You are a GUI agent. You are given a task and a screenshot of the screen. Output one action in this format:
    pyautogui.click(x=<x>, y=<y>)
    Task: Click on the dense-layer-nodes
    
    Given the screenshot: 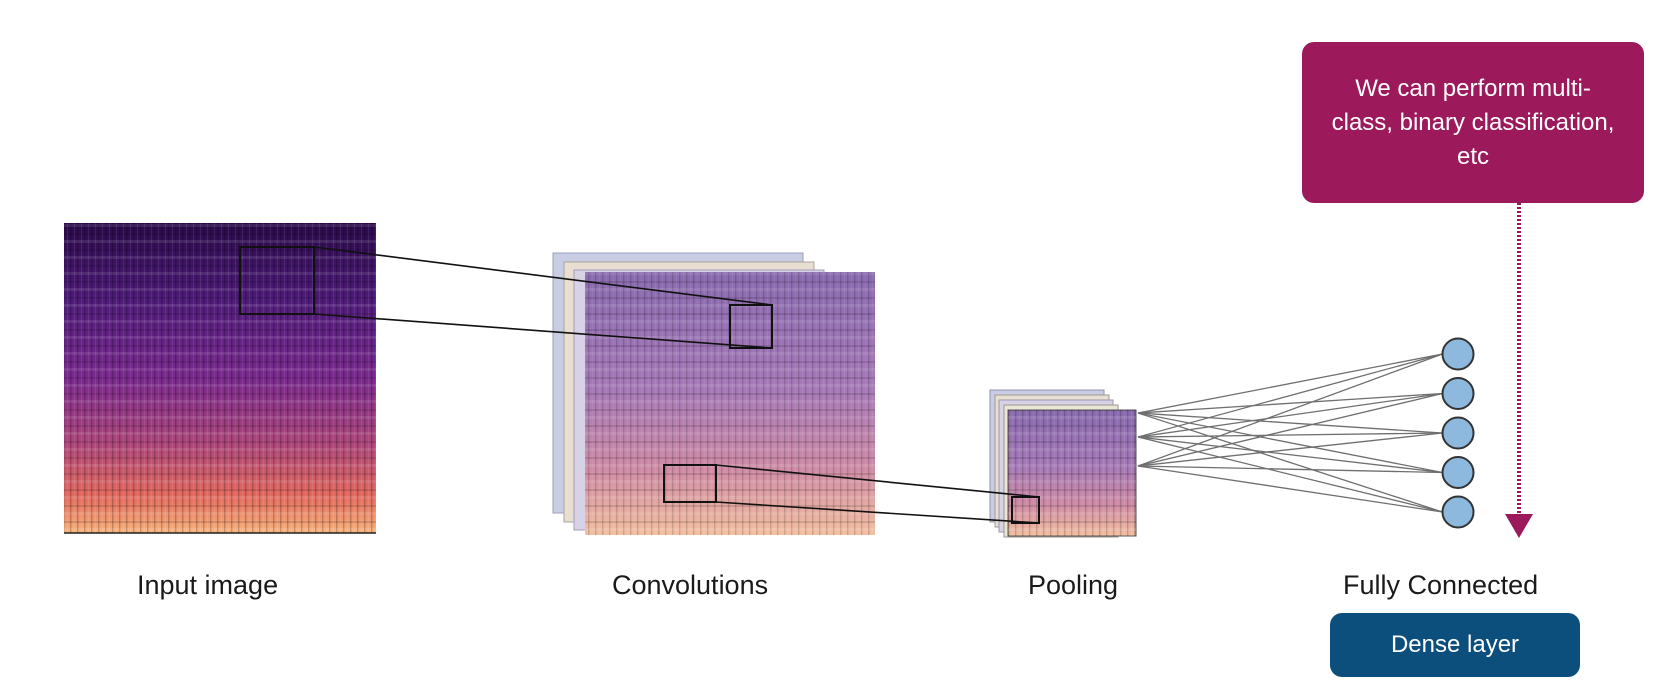 What is the action you would take?
    pyautogui.click(x=1458, y=433)
    